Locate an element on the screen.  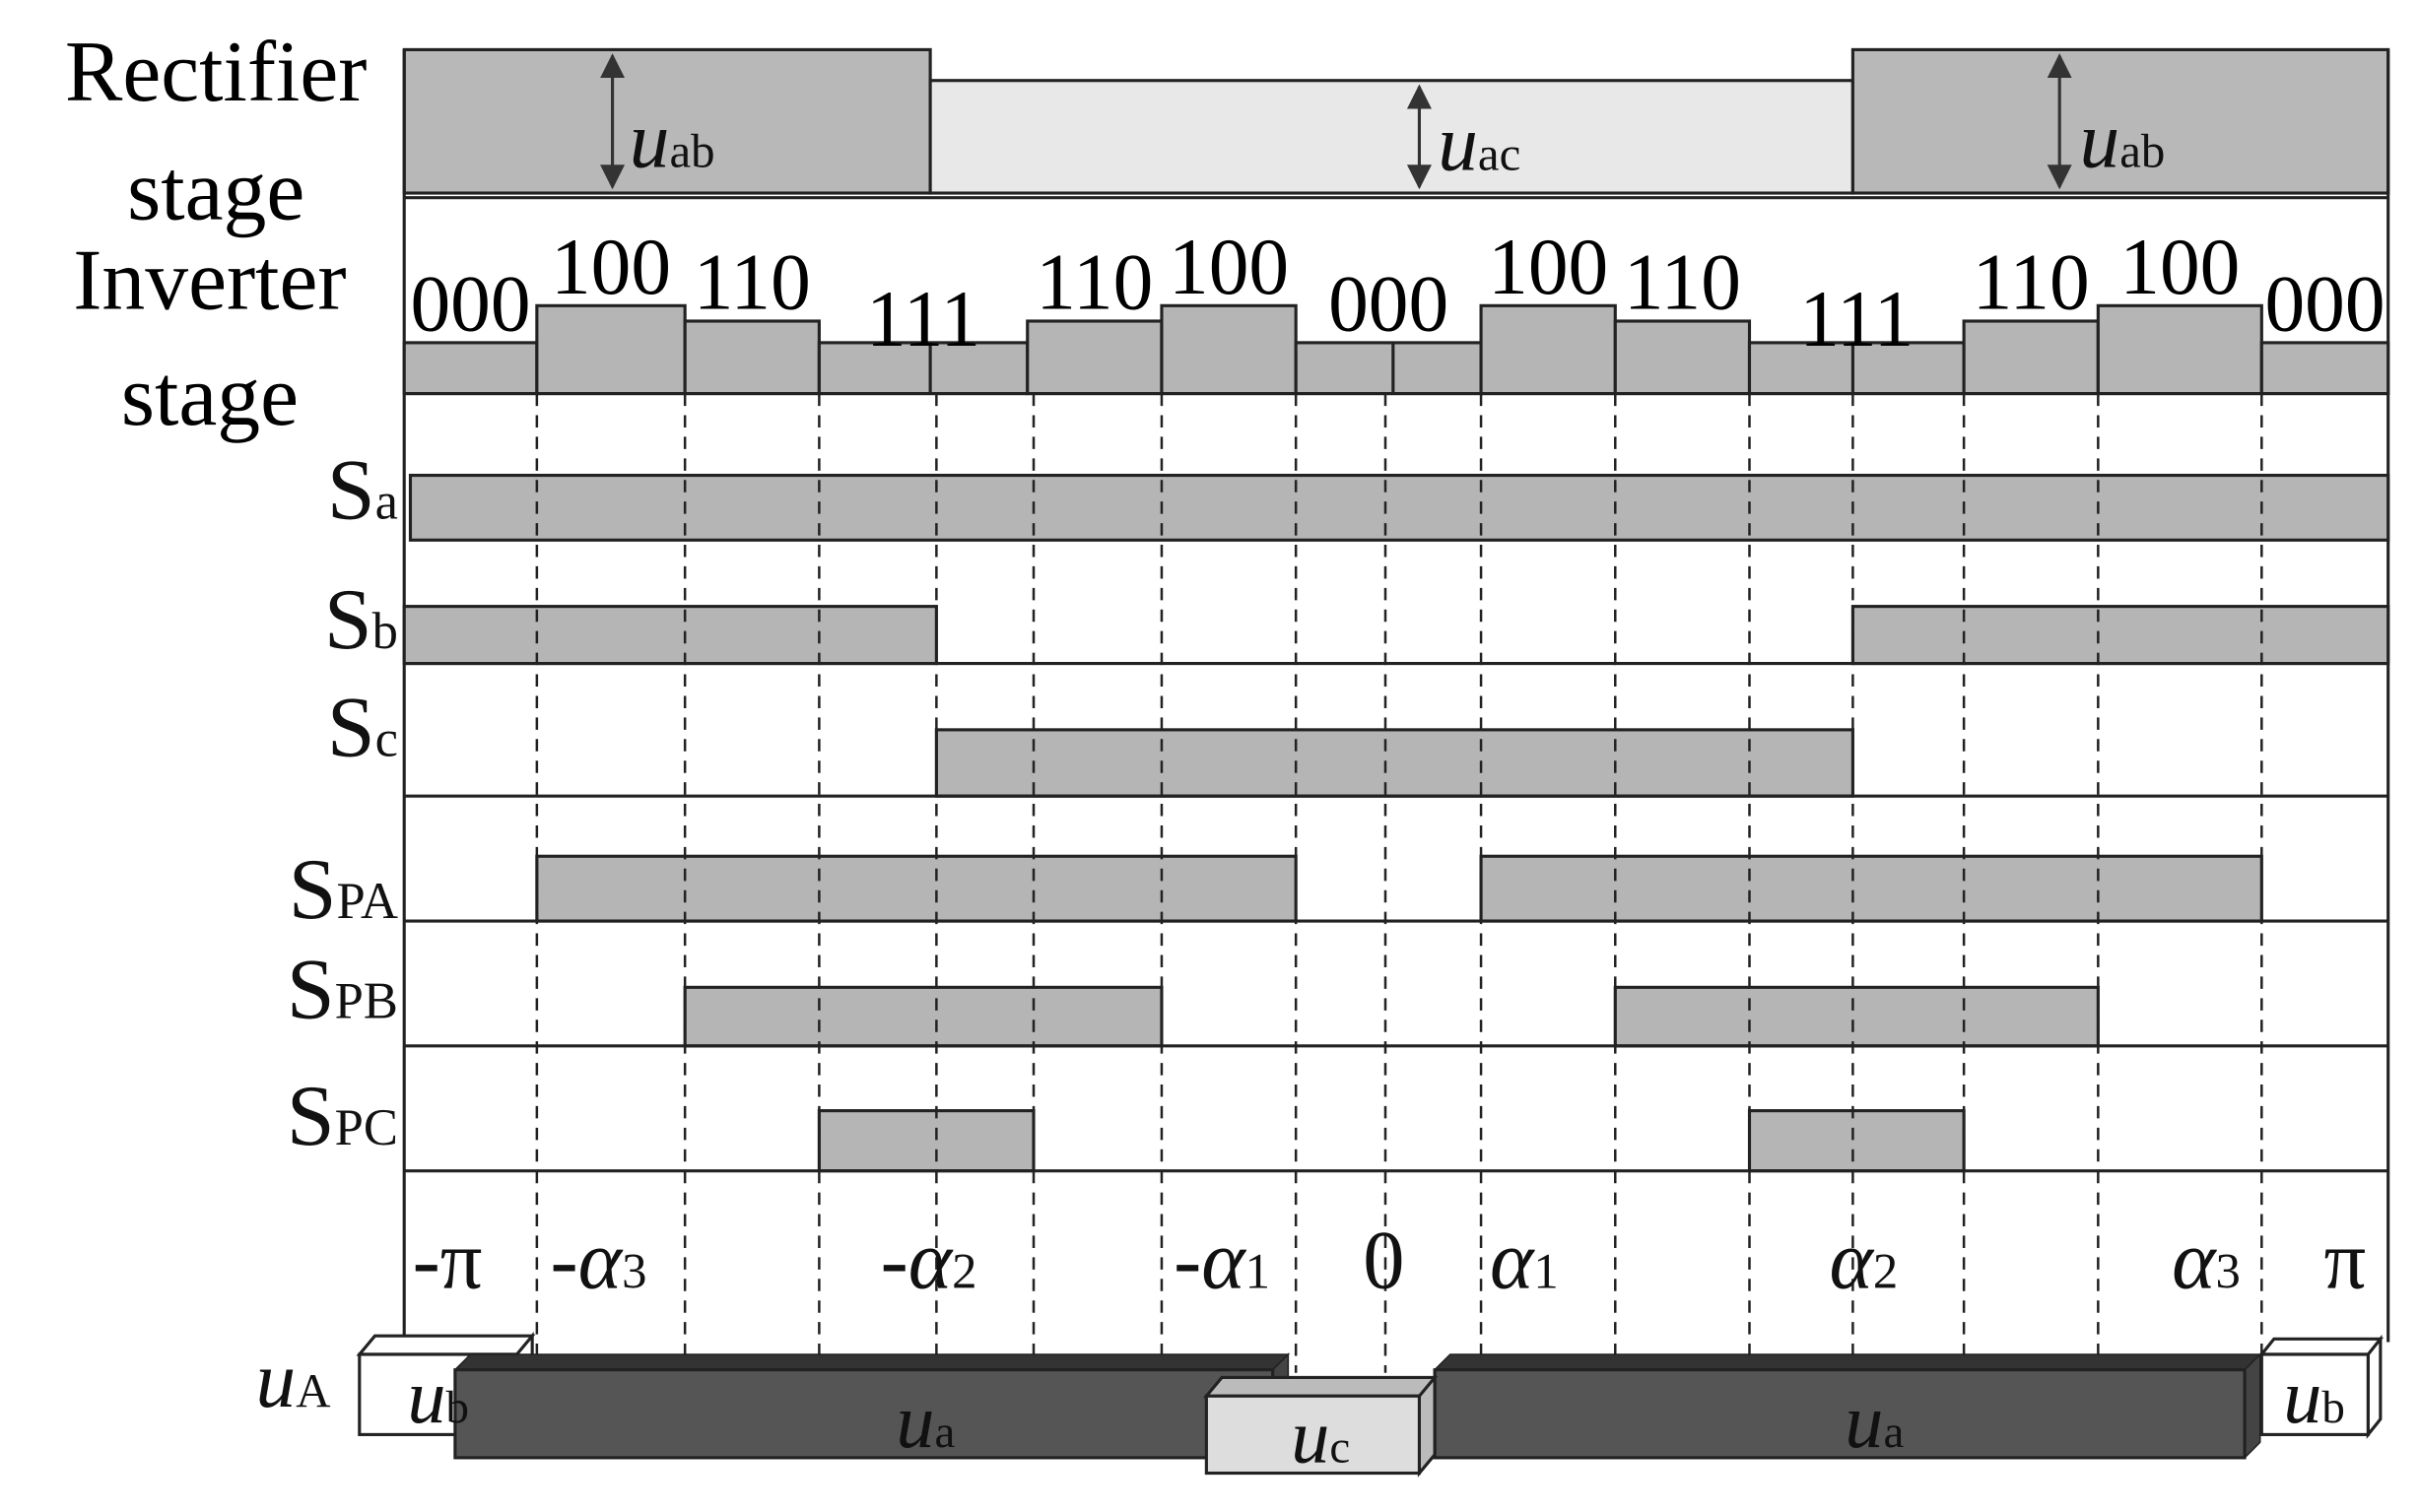
signal-label: Sa is located at coordinates (362, 489).